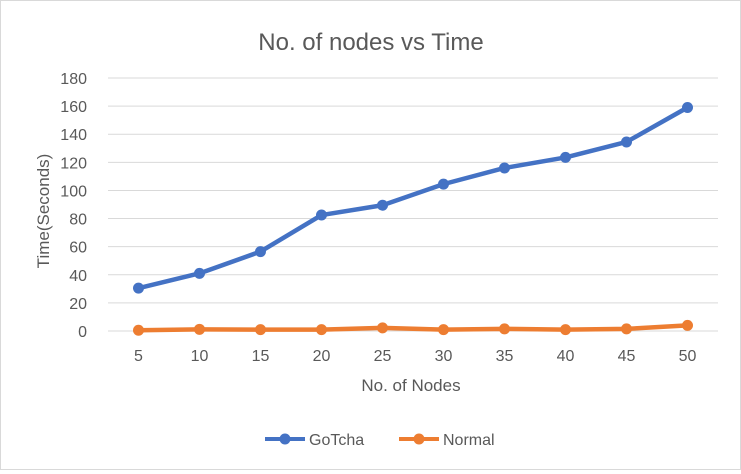  I want to click on series-normal, so click(413, 327).